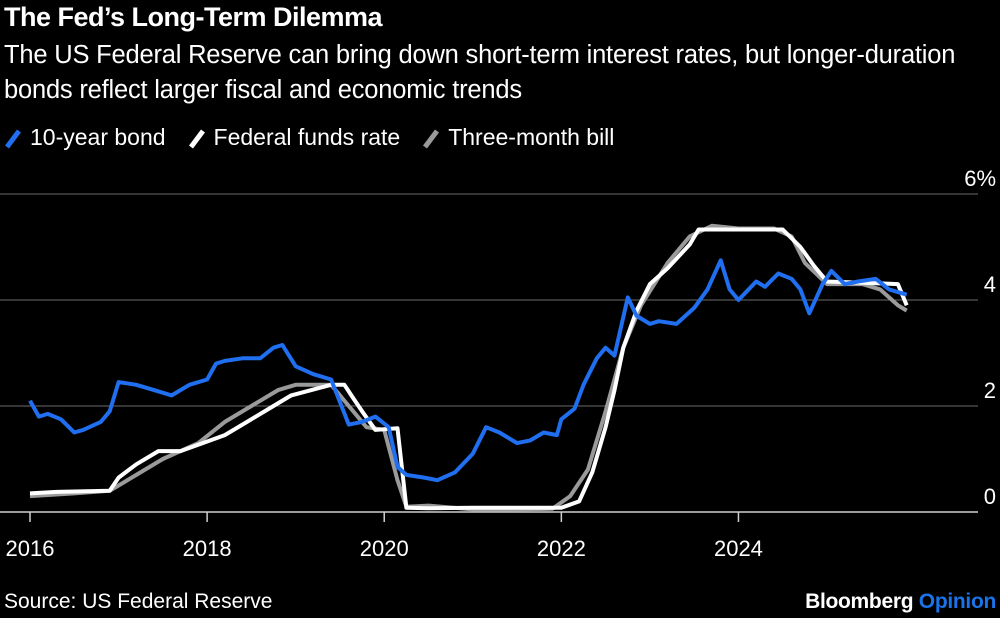  Describe the element at coordinates (13, 138) in the screenshot. I see `legend-swatch-blue-icon` at that location.